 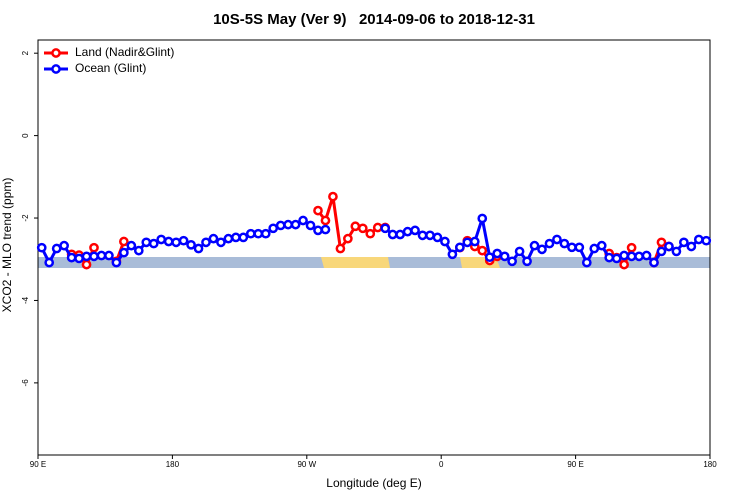 What do you see at coordinates (25, 52) in the screenshot?
I see `y-tick-label: 2` at bounding box center [25, 52].